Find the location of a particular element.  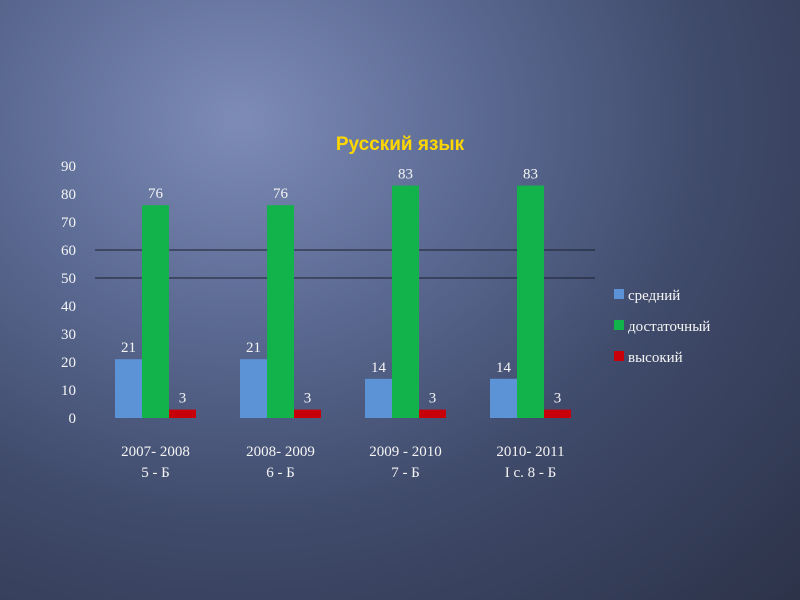

category-label: 2010- 2011 is located at coordinates (530, 452).